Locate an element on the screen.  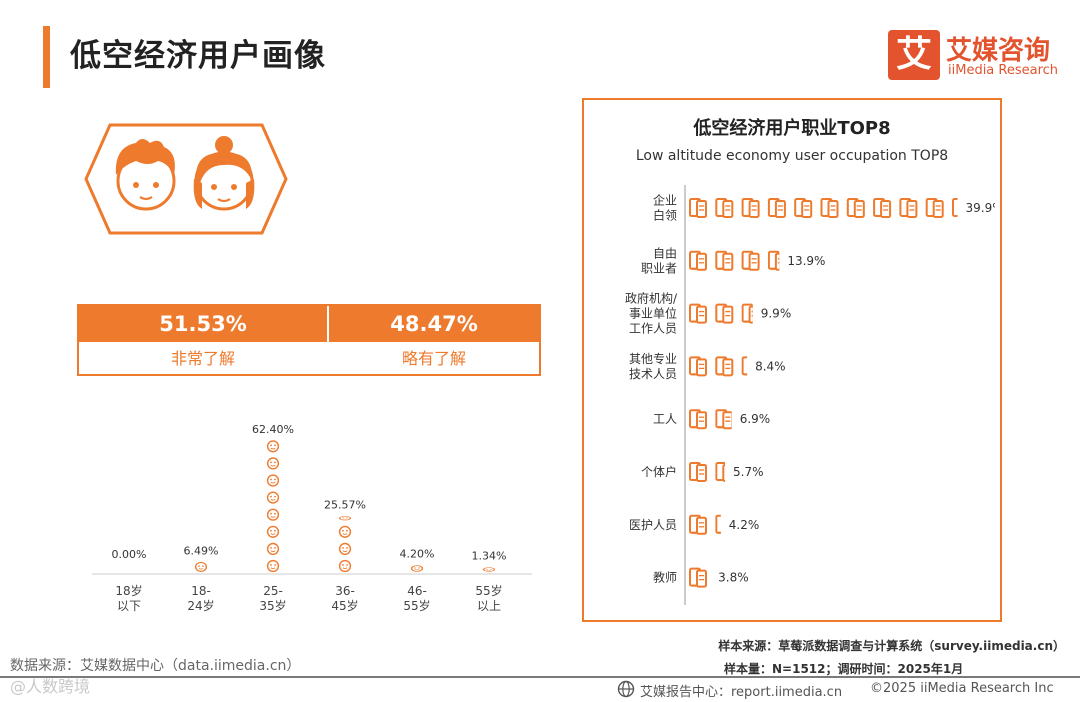
occupation-bar: 8.4% is located at coordinates (737, 366).